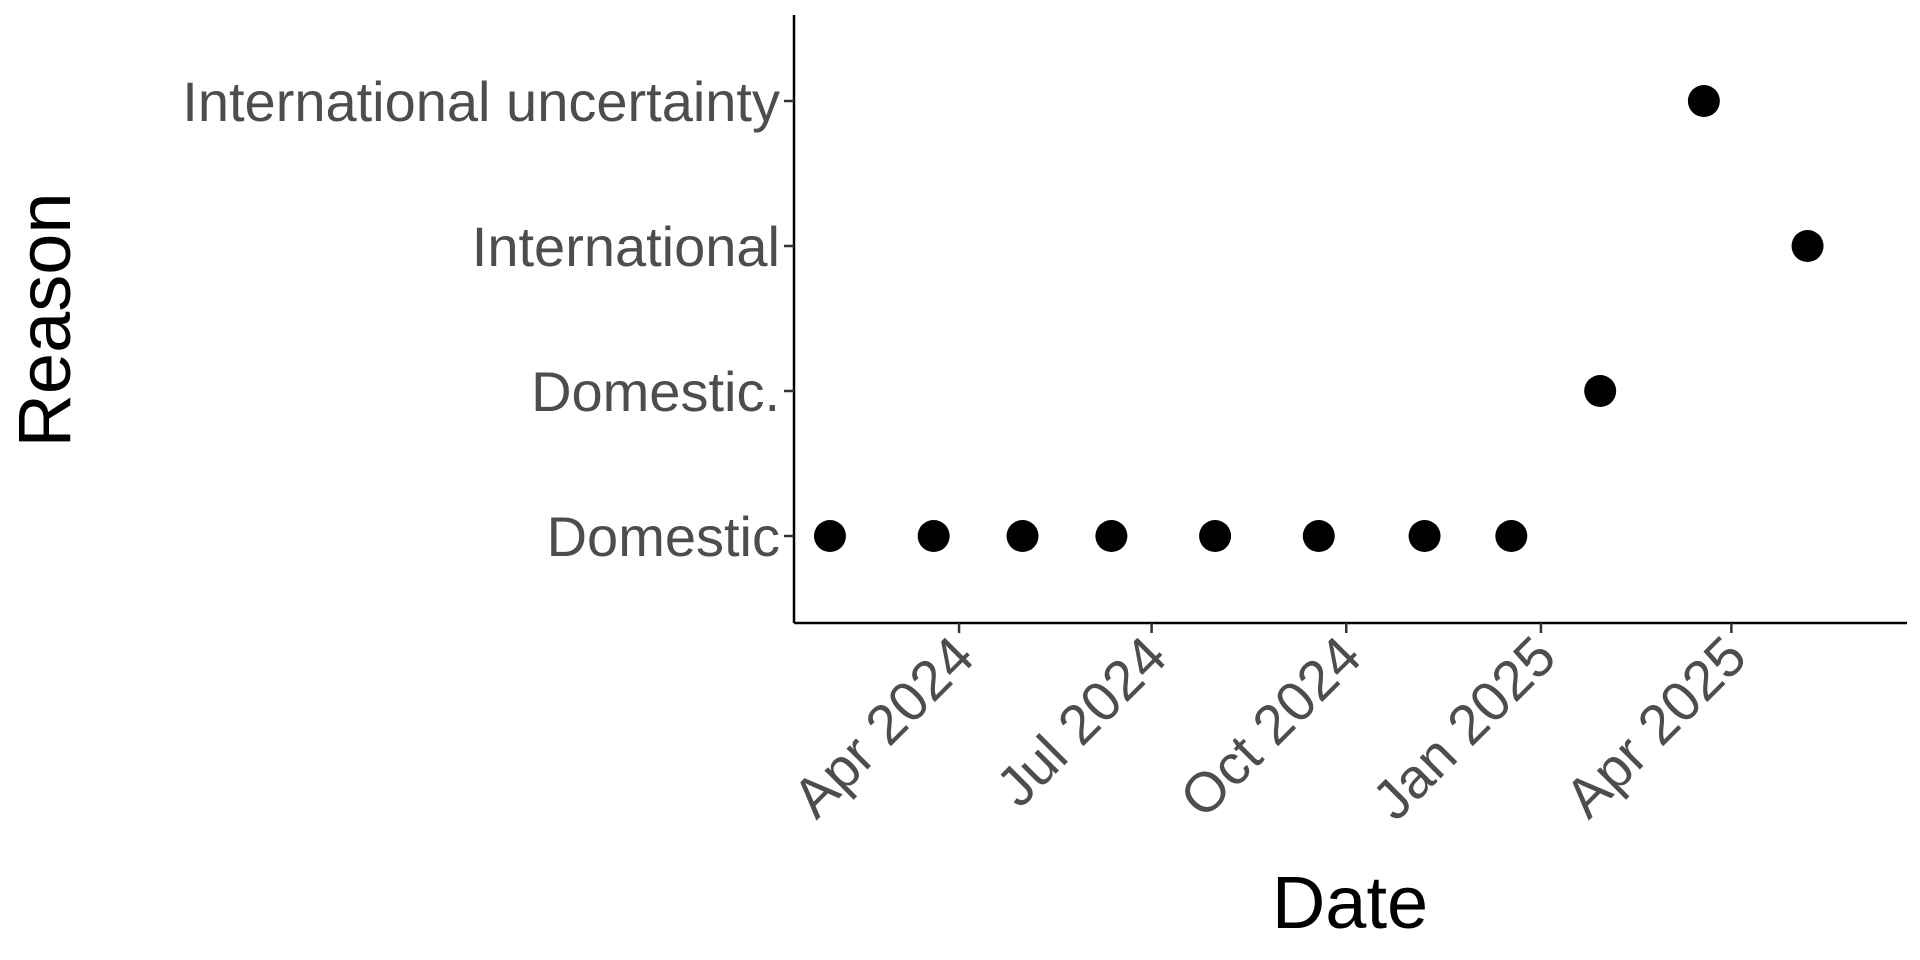 This screenshot has height=960, width=1920. Describe the element at coordinates (663, 536) in the screenshot. I see `y-tick-label-domestic: Domestic` at that location.